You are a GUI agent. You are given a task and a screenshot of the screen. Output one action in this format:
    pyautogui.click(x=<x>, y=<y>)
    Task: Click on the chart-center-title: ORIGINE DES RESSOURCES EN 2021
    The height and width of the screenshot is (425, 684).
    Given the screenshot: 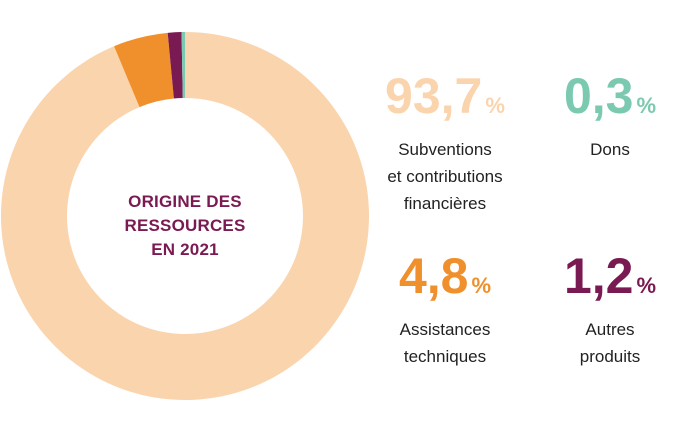 What is the action you would take?
    pyautogui.click(x=185, y=226)
    